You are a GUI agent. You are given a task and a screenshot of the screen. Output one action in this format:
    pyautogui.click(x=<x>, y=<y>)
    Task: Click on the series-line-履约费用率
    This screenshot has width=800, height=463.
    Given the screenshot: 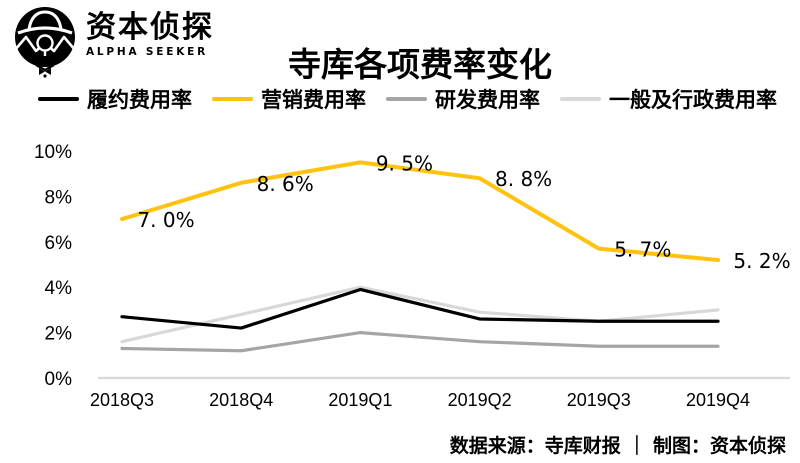 What is the action you would take?
    pyautogui.click(x=420, y=308)
    